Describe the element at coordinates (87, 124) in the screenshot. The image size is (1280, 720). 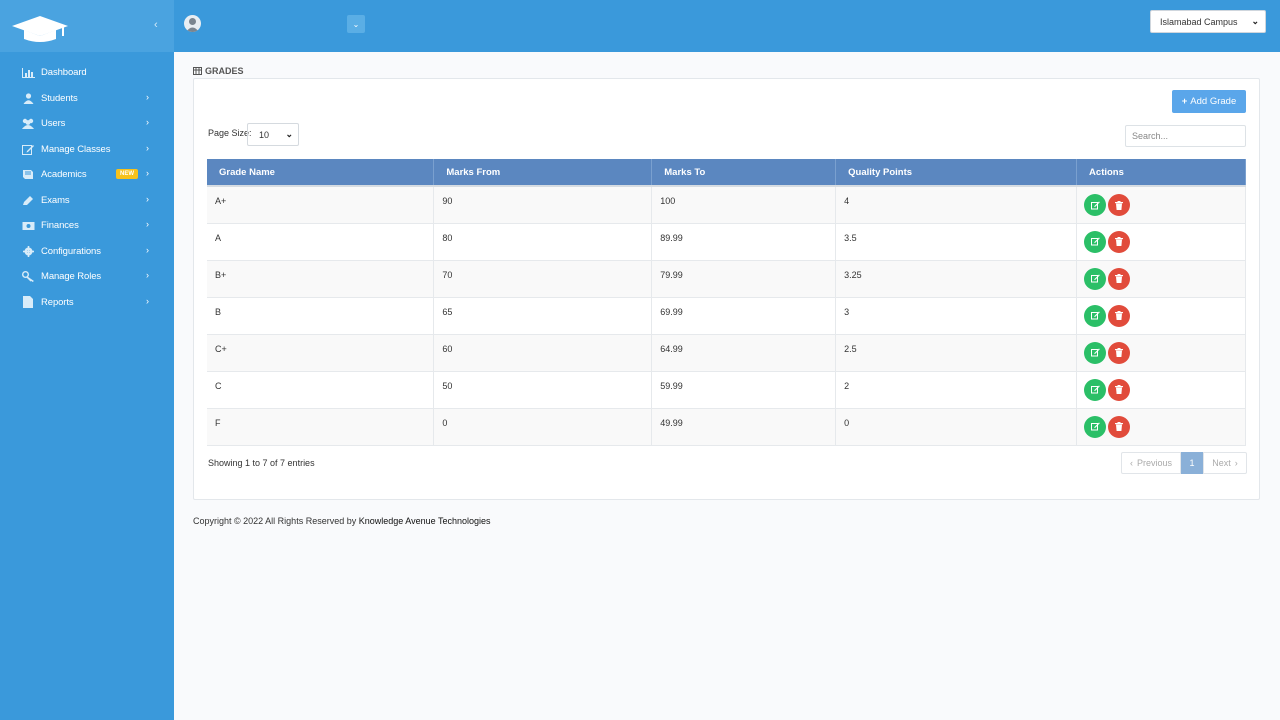
I see `sidebar-item-users: Users ›` at that location.